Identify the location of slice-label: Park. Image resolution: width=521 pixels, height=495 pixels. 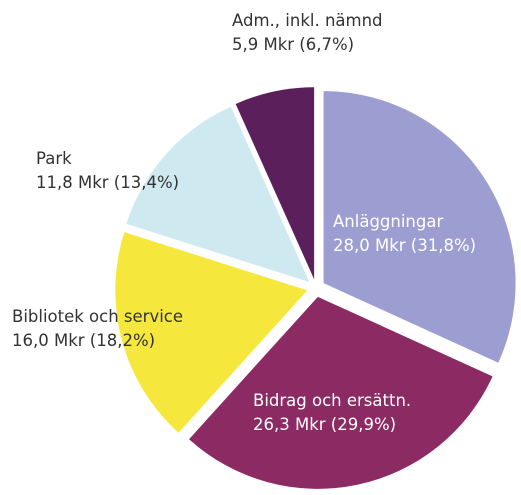
(54, 158).